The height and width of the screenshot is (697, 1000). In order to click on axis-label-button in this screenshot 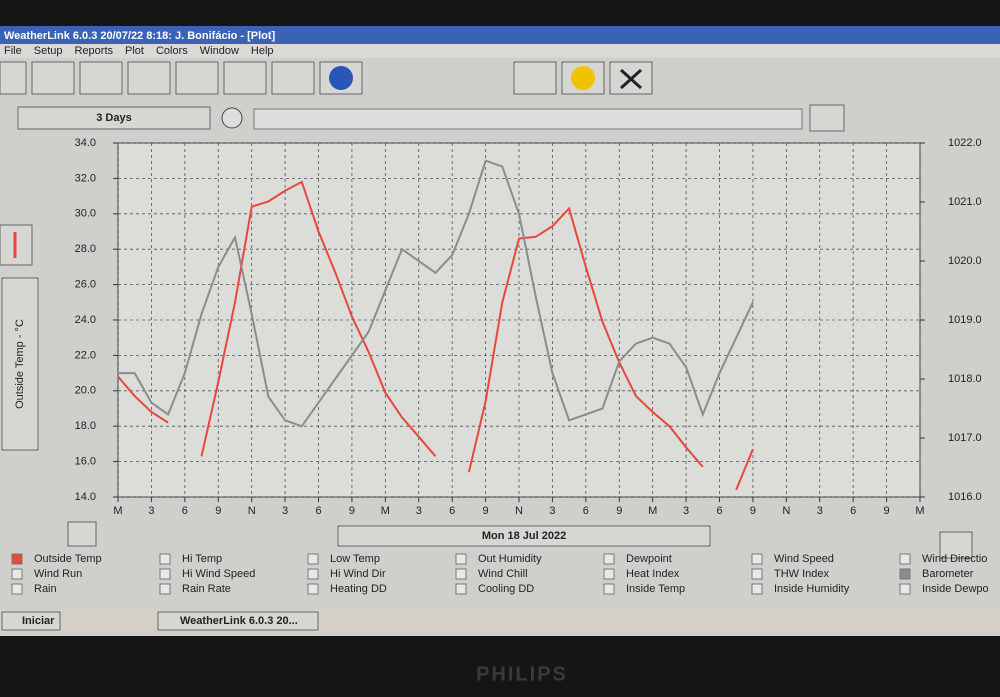, I will do `click(20, 364)`.